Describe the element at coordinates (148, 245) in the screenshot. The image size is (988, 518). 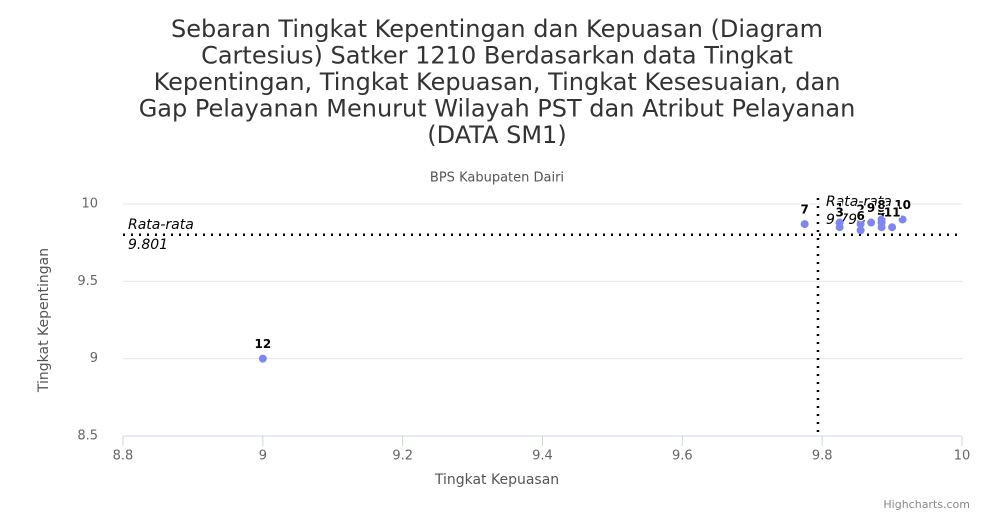
I see `y-mean-value: 9.801` at that location.